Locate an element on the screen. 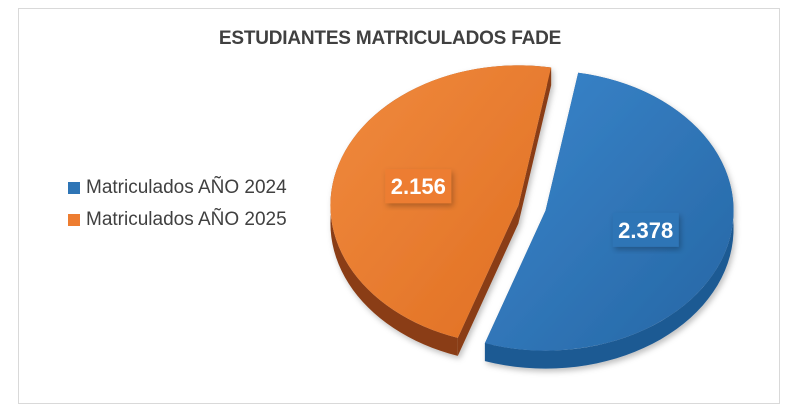 The width and height of the screenshot is (800, 412). legend-label-2025: Matriculados AÑO 2025 is located at coordinates (186, 219).